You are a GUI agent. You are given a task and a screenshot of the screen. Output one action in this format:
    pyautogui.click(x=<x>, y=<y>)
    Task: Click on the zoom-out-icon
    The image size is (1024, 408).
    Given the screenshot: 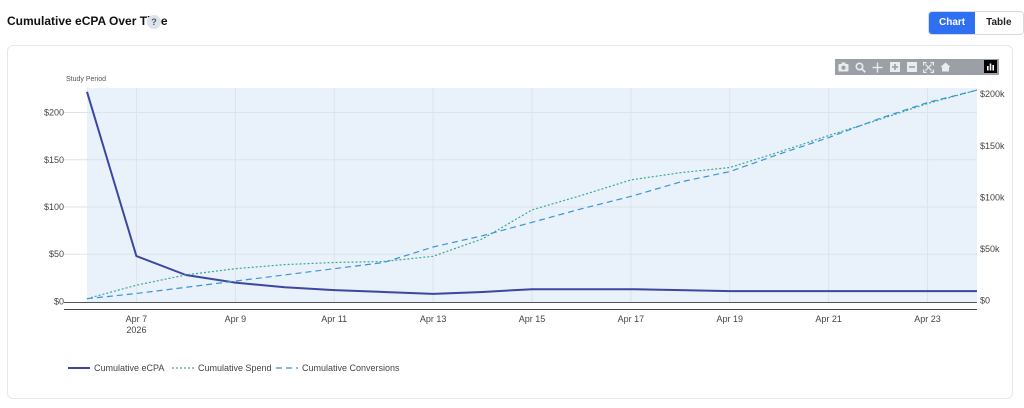 What is the action you would take?
    pyautogui.click(x=911, y=67)
    